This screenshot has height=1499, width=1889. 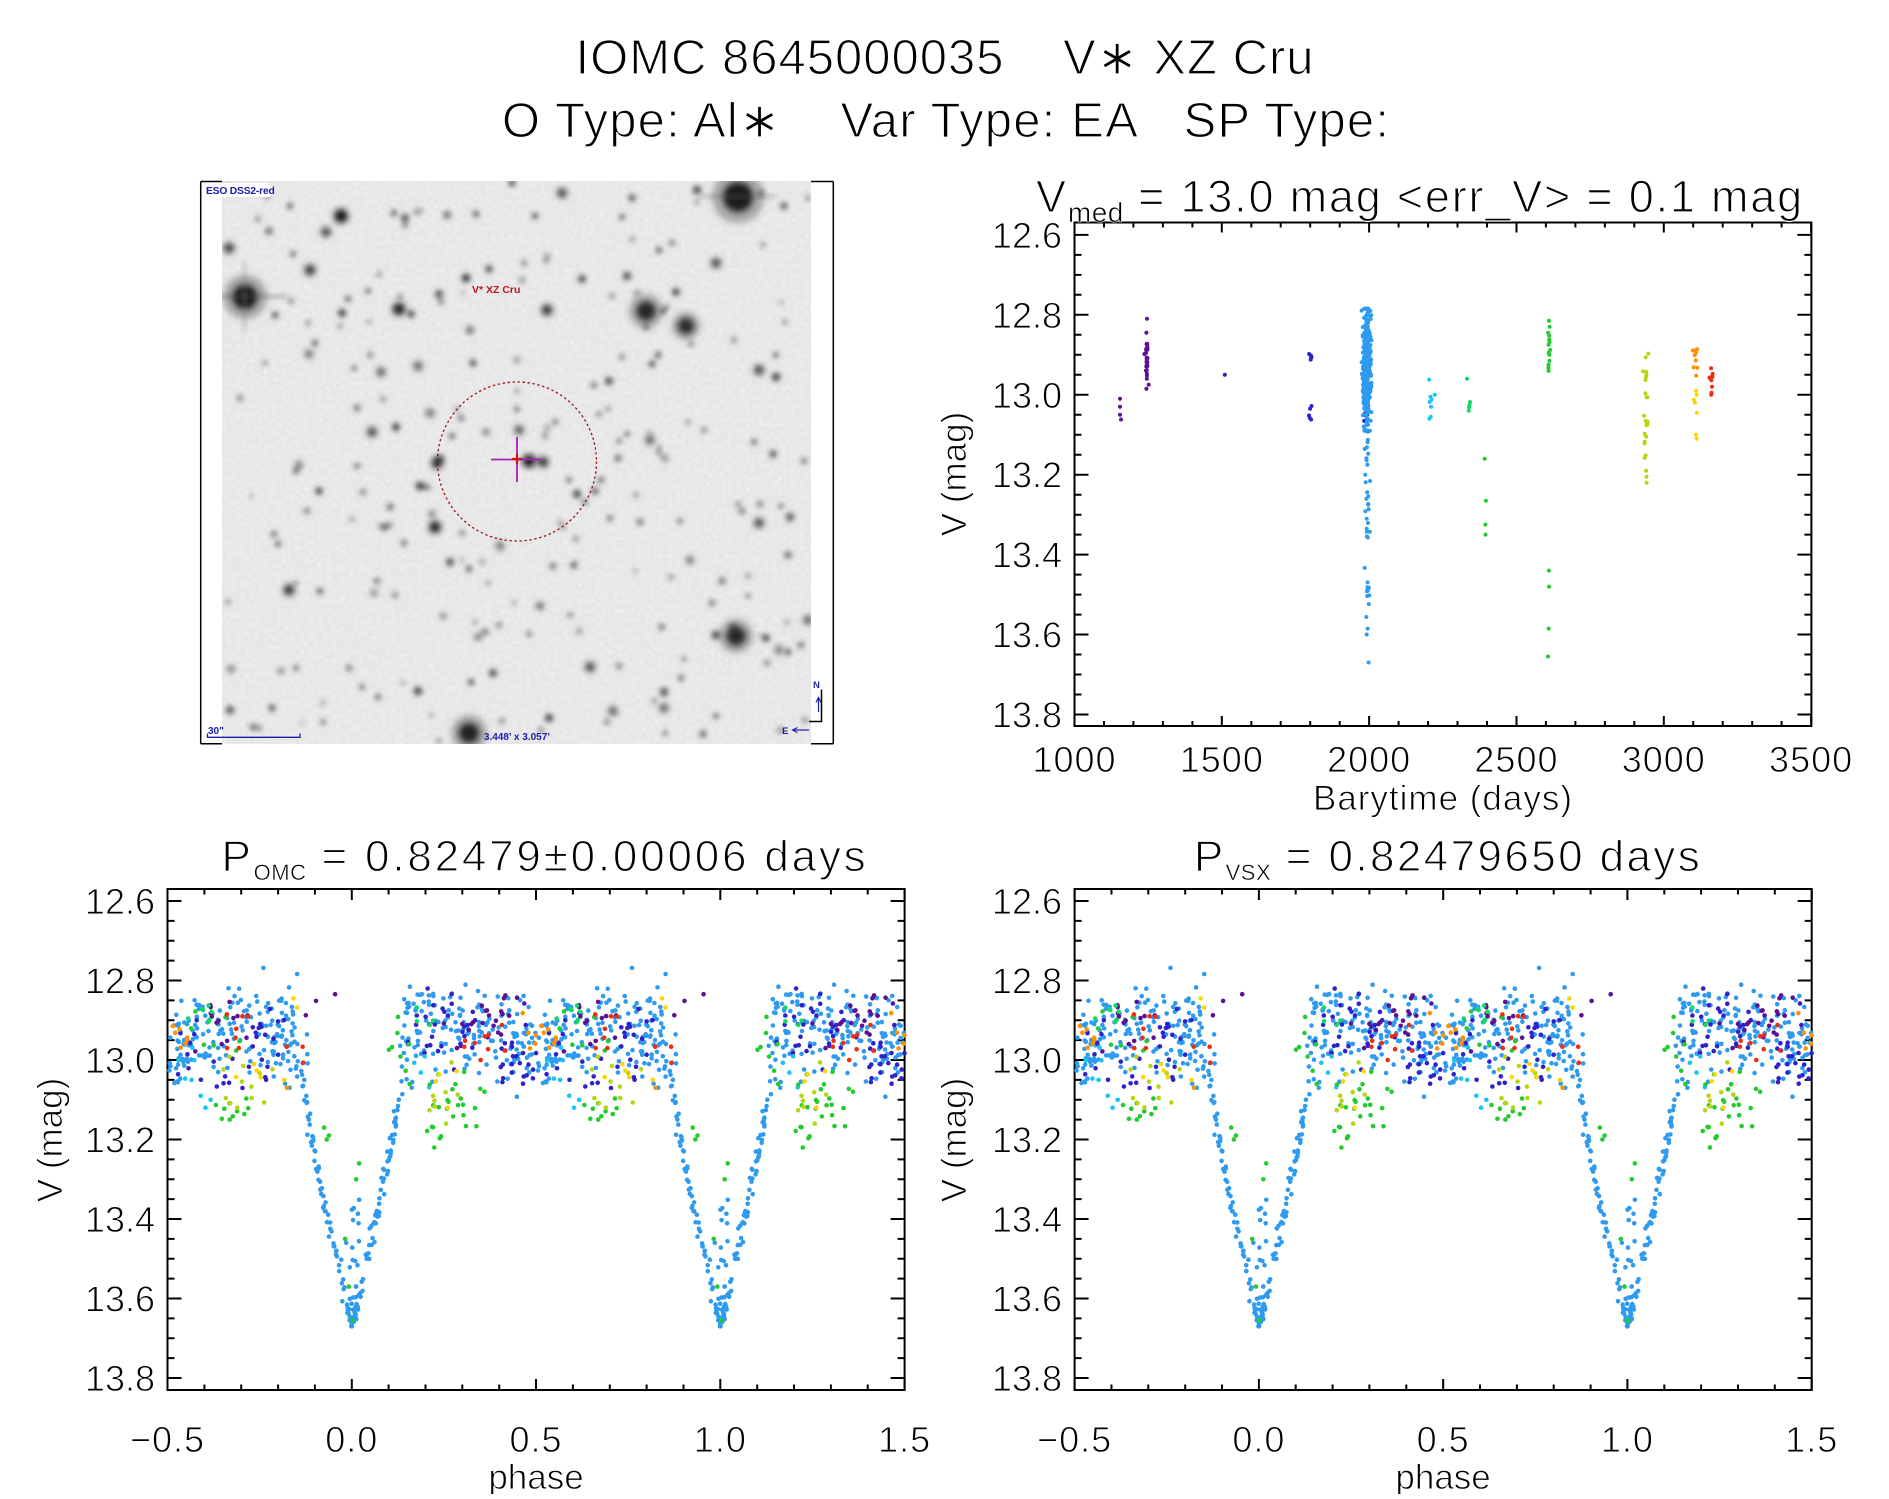 What do you see at coordinates (816, 685) in the screenshot?
I see `svg-text: N` at bounding box center [816, 685].